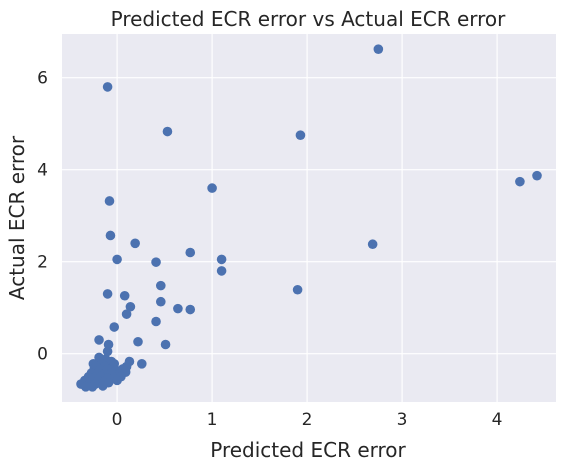 The image size is (566, 471). I want to click on x-tick-label: 1, so click(212, 420).